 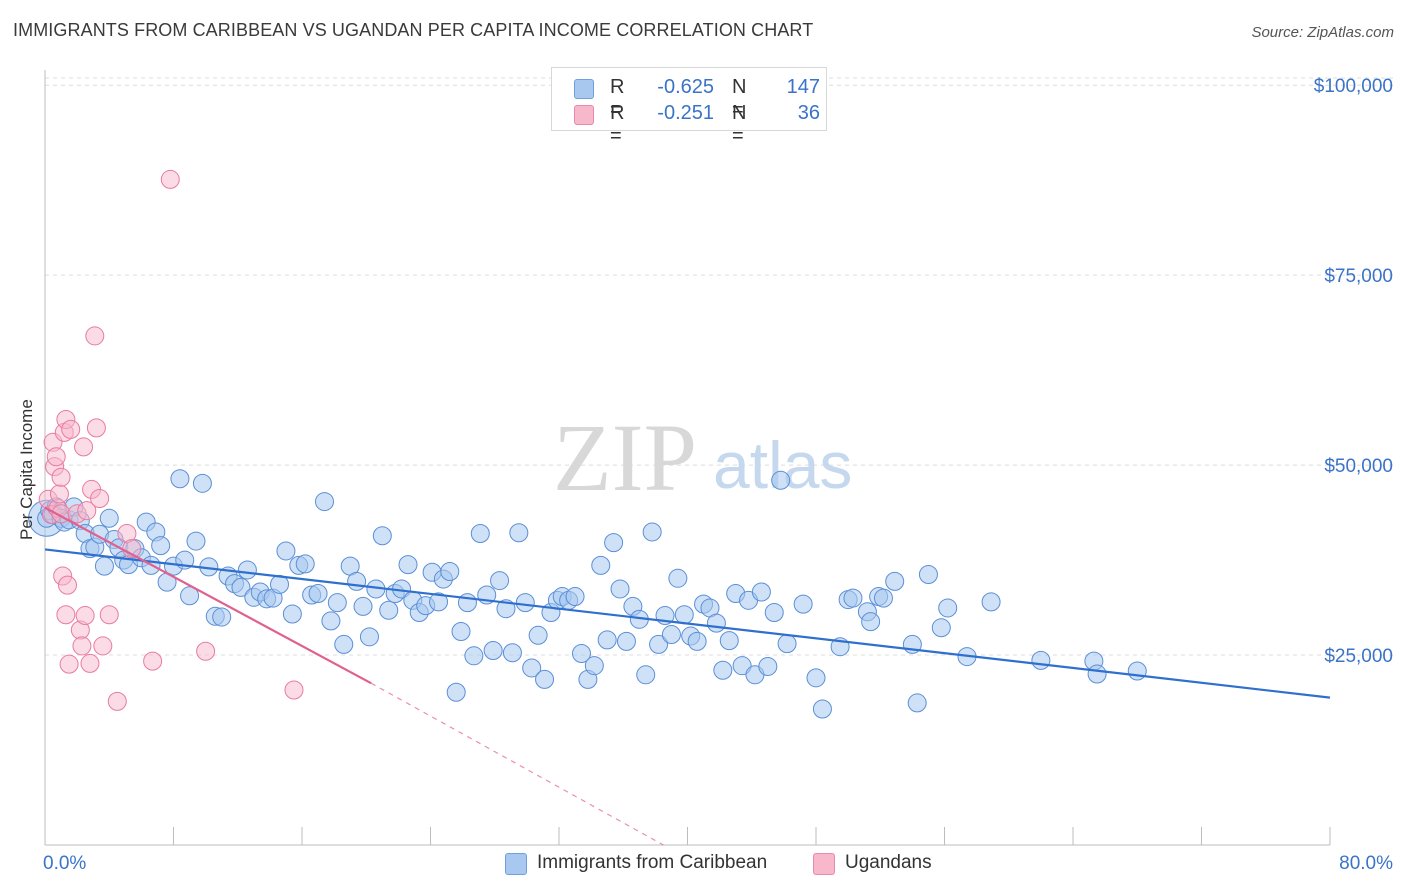 What do you see at coordinates (625, 457) in the screenshot?
I see `watermark-zip: ZIP` at bounding box center [625, 457].